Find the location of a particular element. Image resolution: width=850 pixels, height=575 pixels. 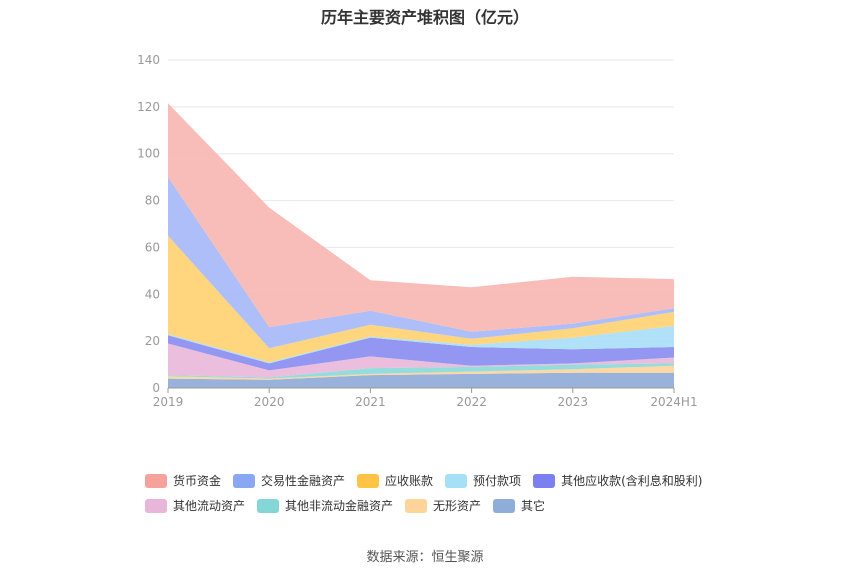

y-tick-label: 140 is located at coordinates (148, 60).